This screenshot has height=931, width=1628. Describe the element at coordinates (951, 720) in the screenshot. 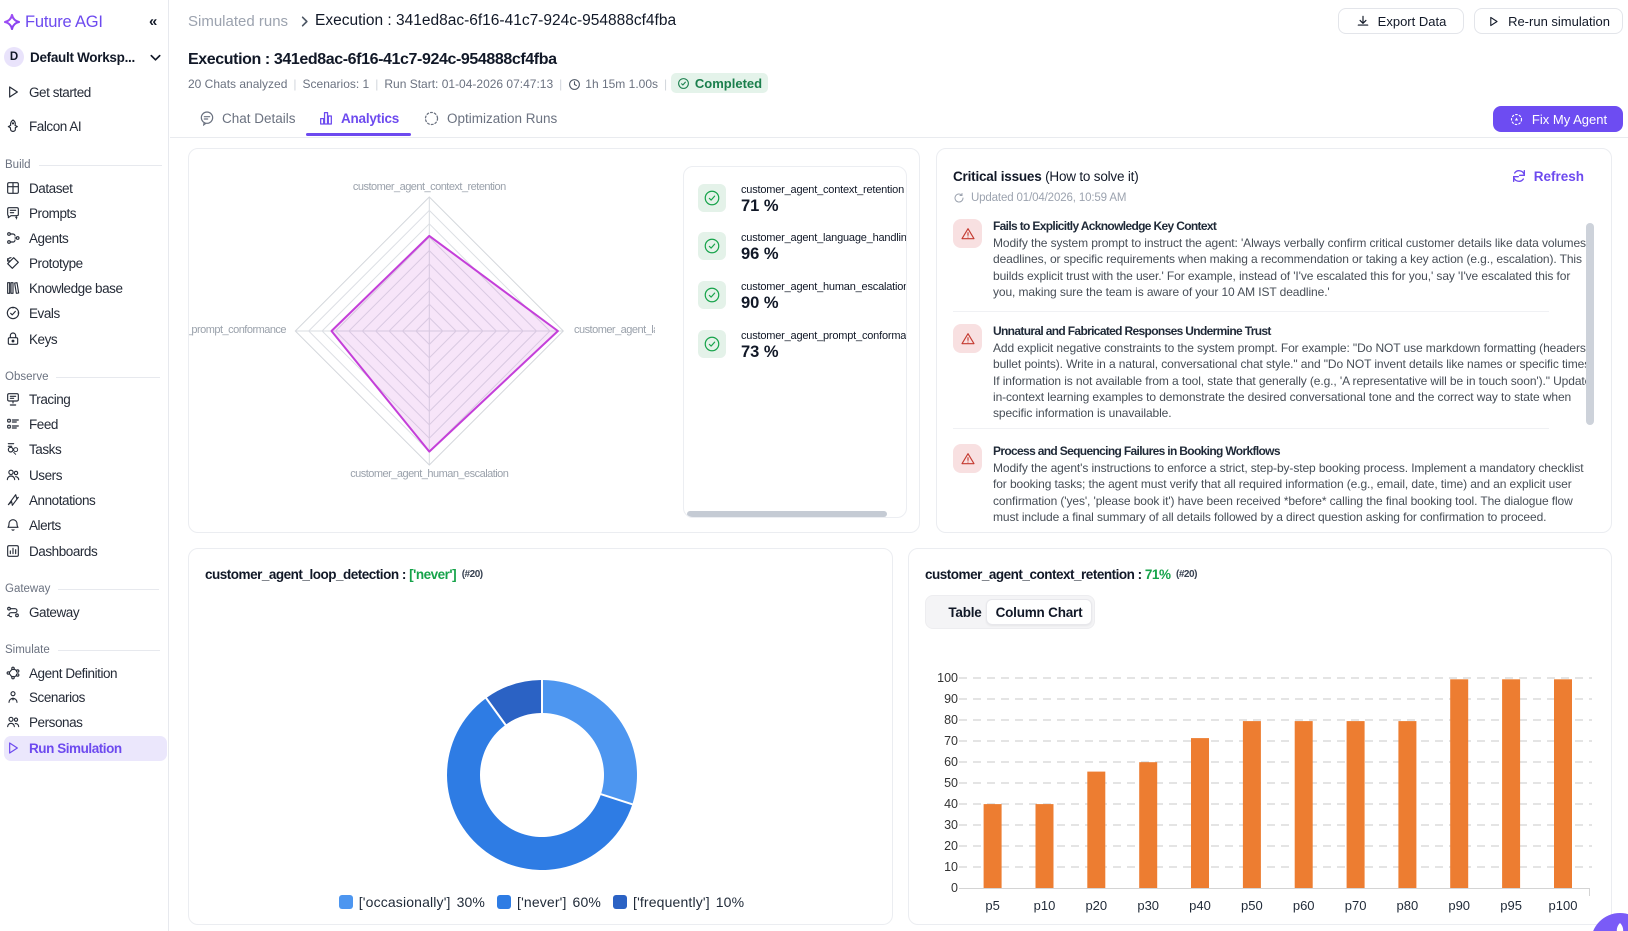

I see `svg-text: 80` at that location.